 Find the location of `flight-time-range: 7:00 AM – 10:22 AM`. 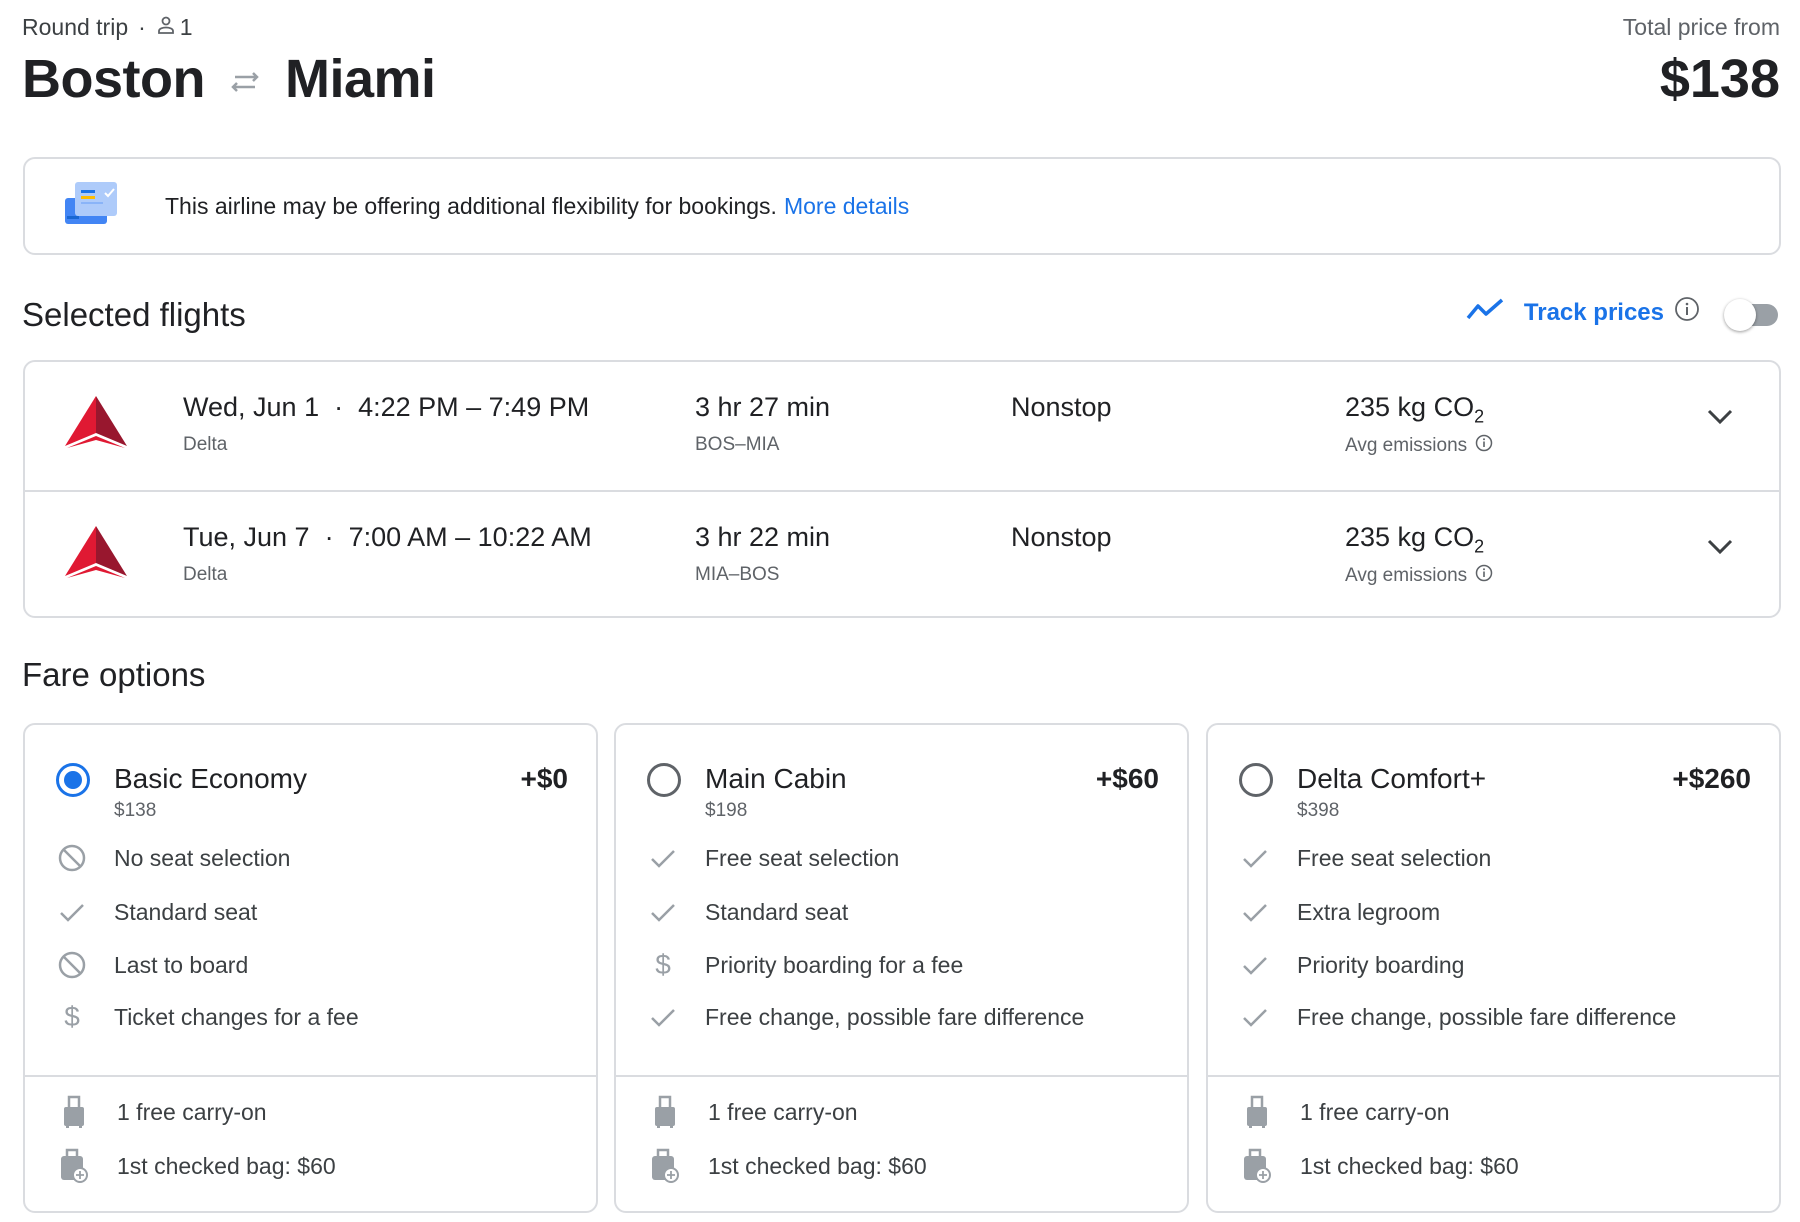

flight-time-range: 7:00 AM – 10:22 AM is located at coordinates (470, 537).